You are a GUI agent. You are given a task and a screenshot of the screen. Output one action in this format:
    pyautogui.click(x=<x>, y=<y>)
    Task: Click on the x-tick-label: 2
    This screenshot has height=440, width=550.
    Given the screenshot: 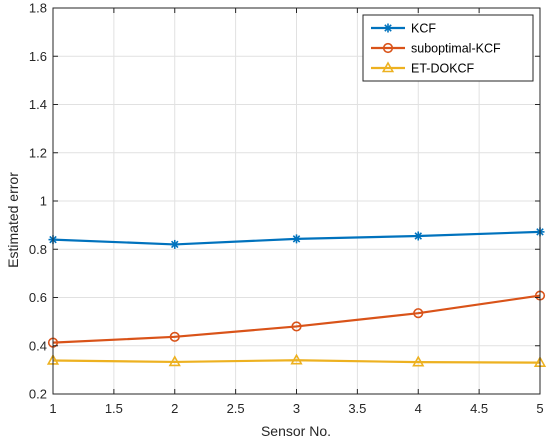 What is the action you would take?
    pyautogui.click(x=174, y=408)
    